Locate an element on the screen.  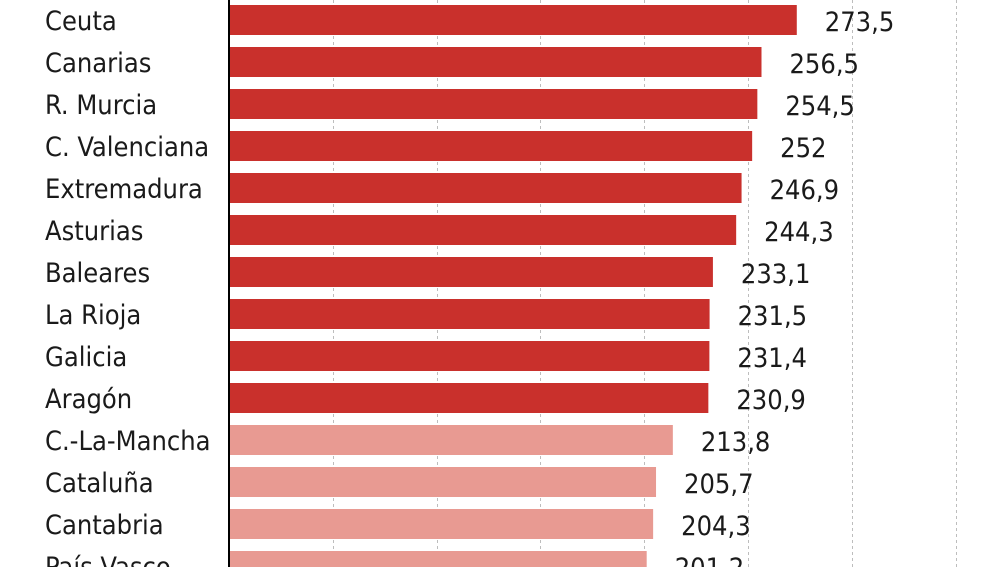
category-label: C. Valenciana is located at coordinates (127, 147).